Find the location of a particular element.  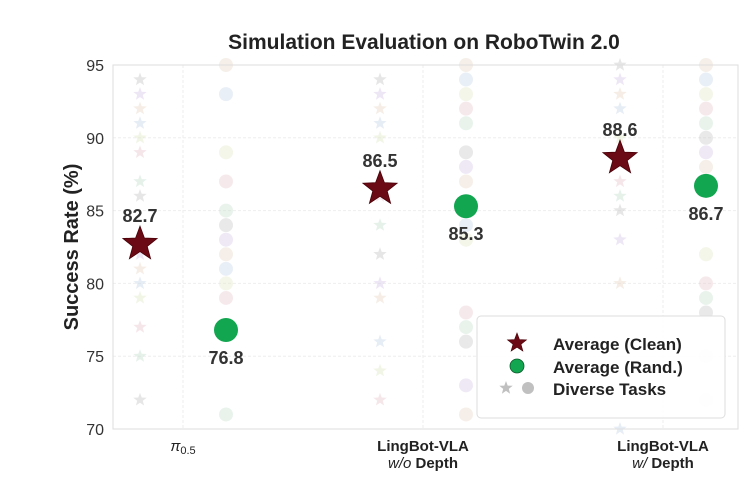

rand-value-label: 76.8 is located at coordinates (225, 358).